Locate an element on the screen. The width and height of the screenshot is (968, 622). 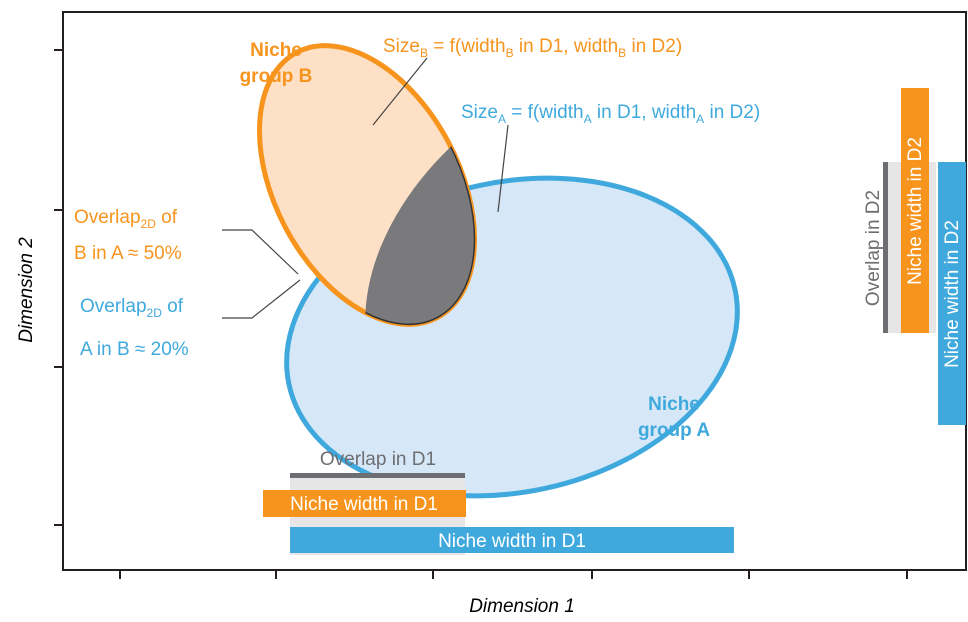
name-line: group B is located at coordinates (276, 76).